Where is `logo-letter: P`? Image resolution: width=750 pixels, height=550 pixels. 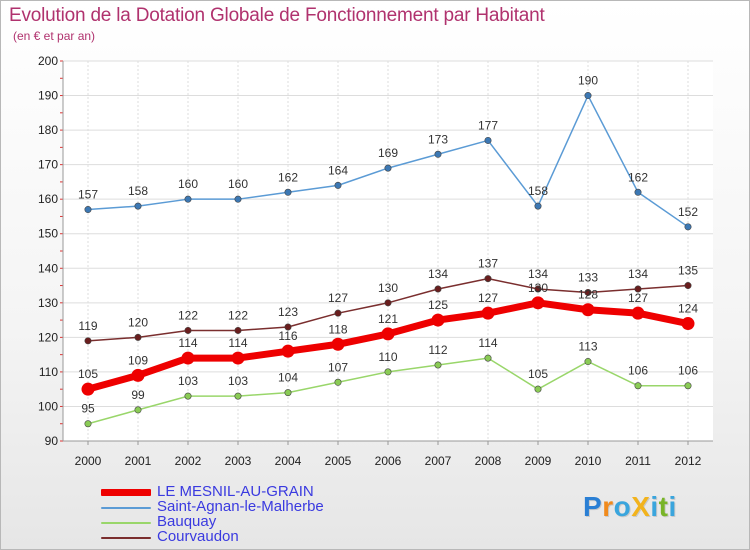
logo-letter: P is located at coordinates (593, 506).